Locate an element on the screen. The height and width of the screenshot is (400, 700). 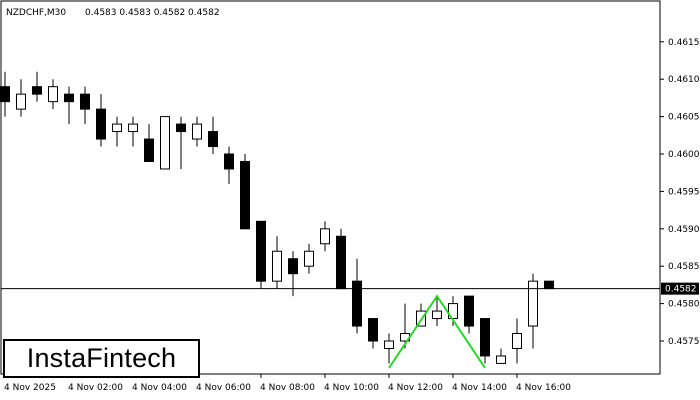
y-tick-label: 0.4595 is located at coordinates (684, 192).